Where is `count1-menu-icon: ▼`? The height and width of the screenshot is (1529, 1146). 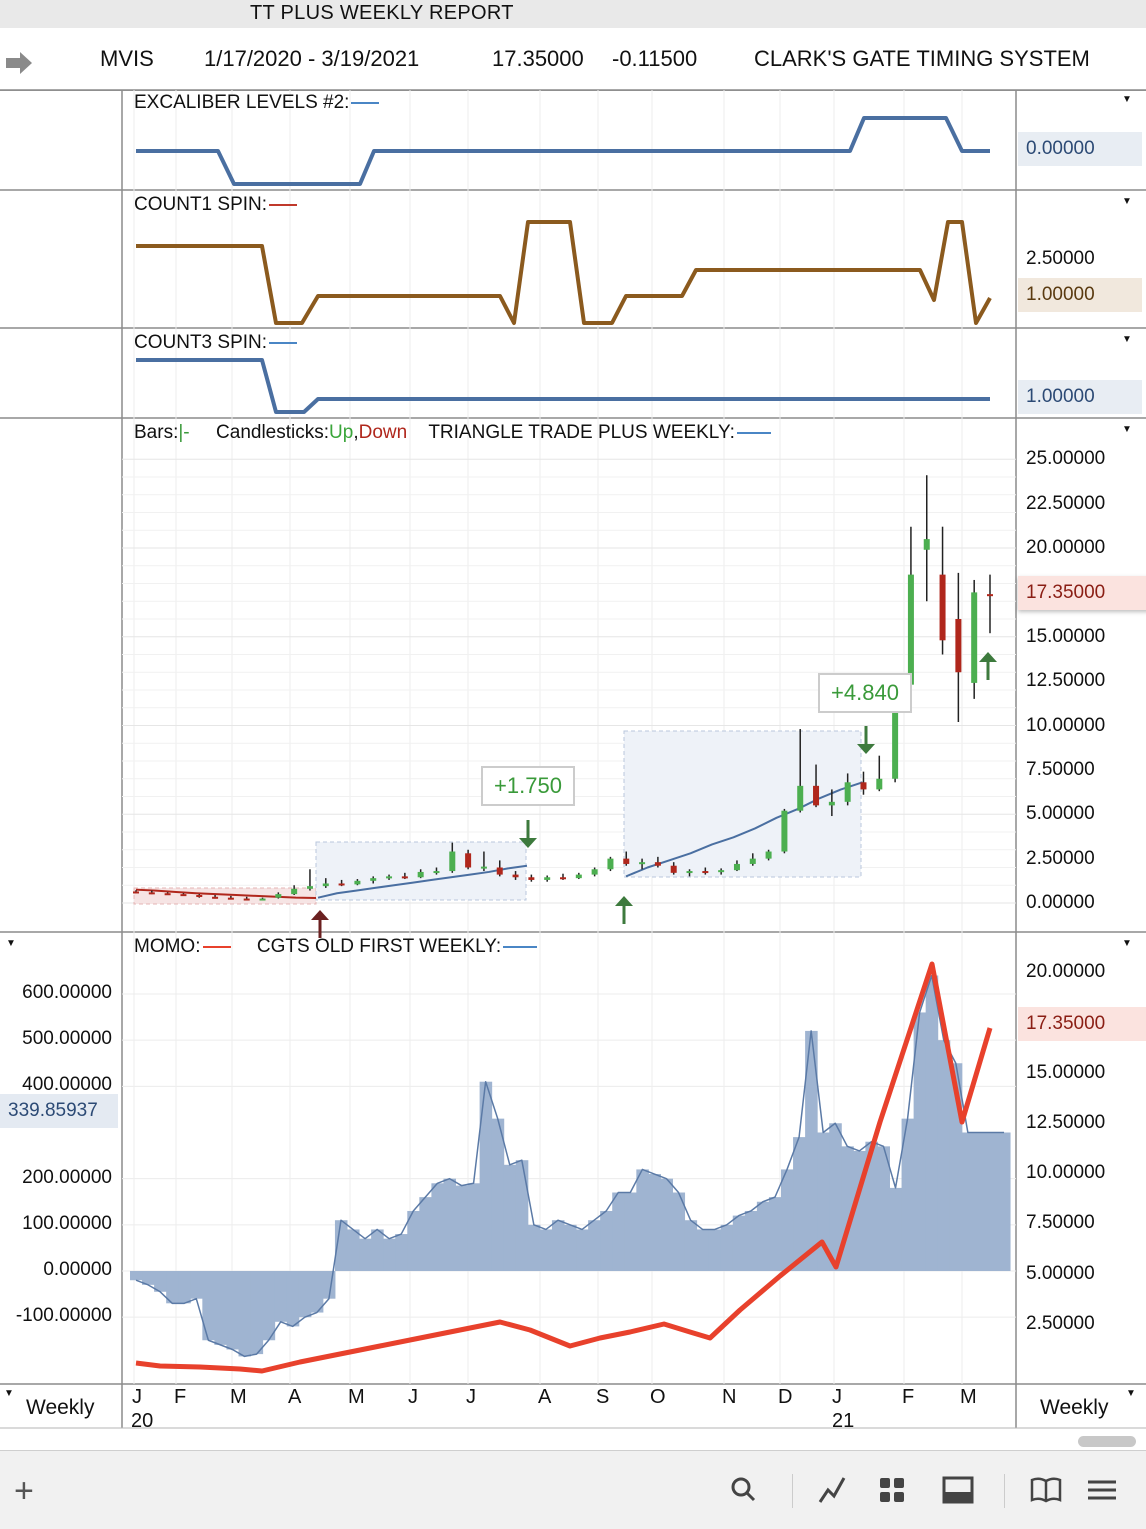 count1-menu-icon: ▼ is located at coordinates (1127, 201).